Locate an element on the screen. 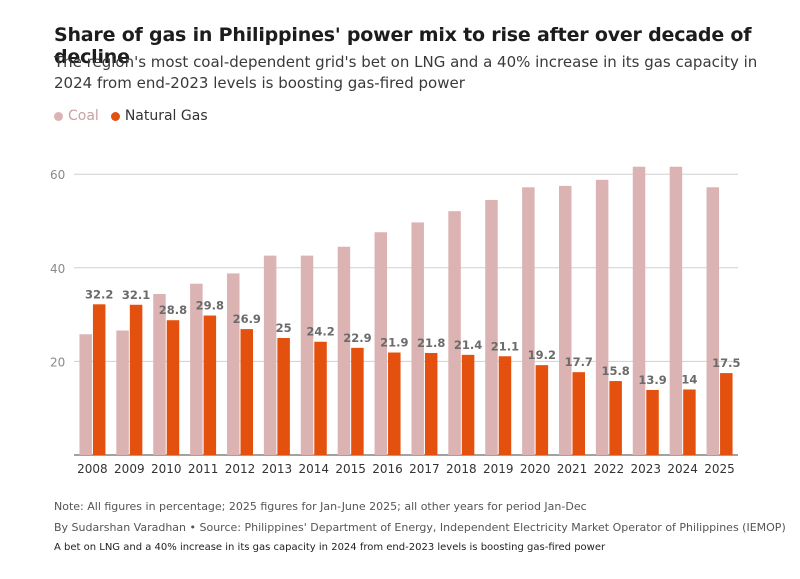  legend-item-coal: Coal is located at coordinates (76, 116).